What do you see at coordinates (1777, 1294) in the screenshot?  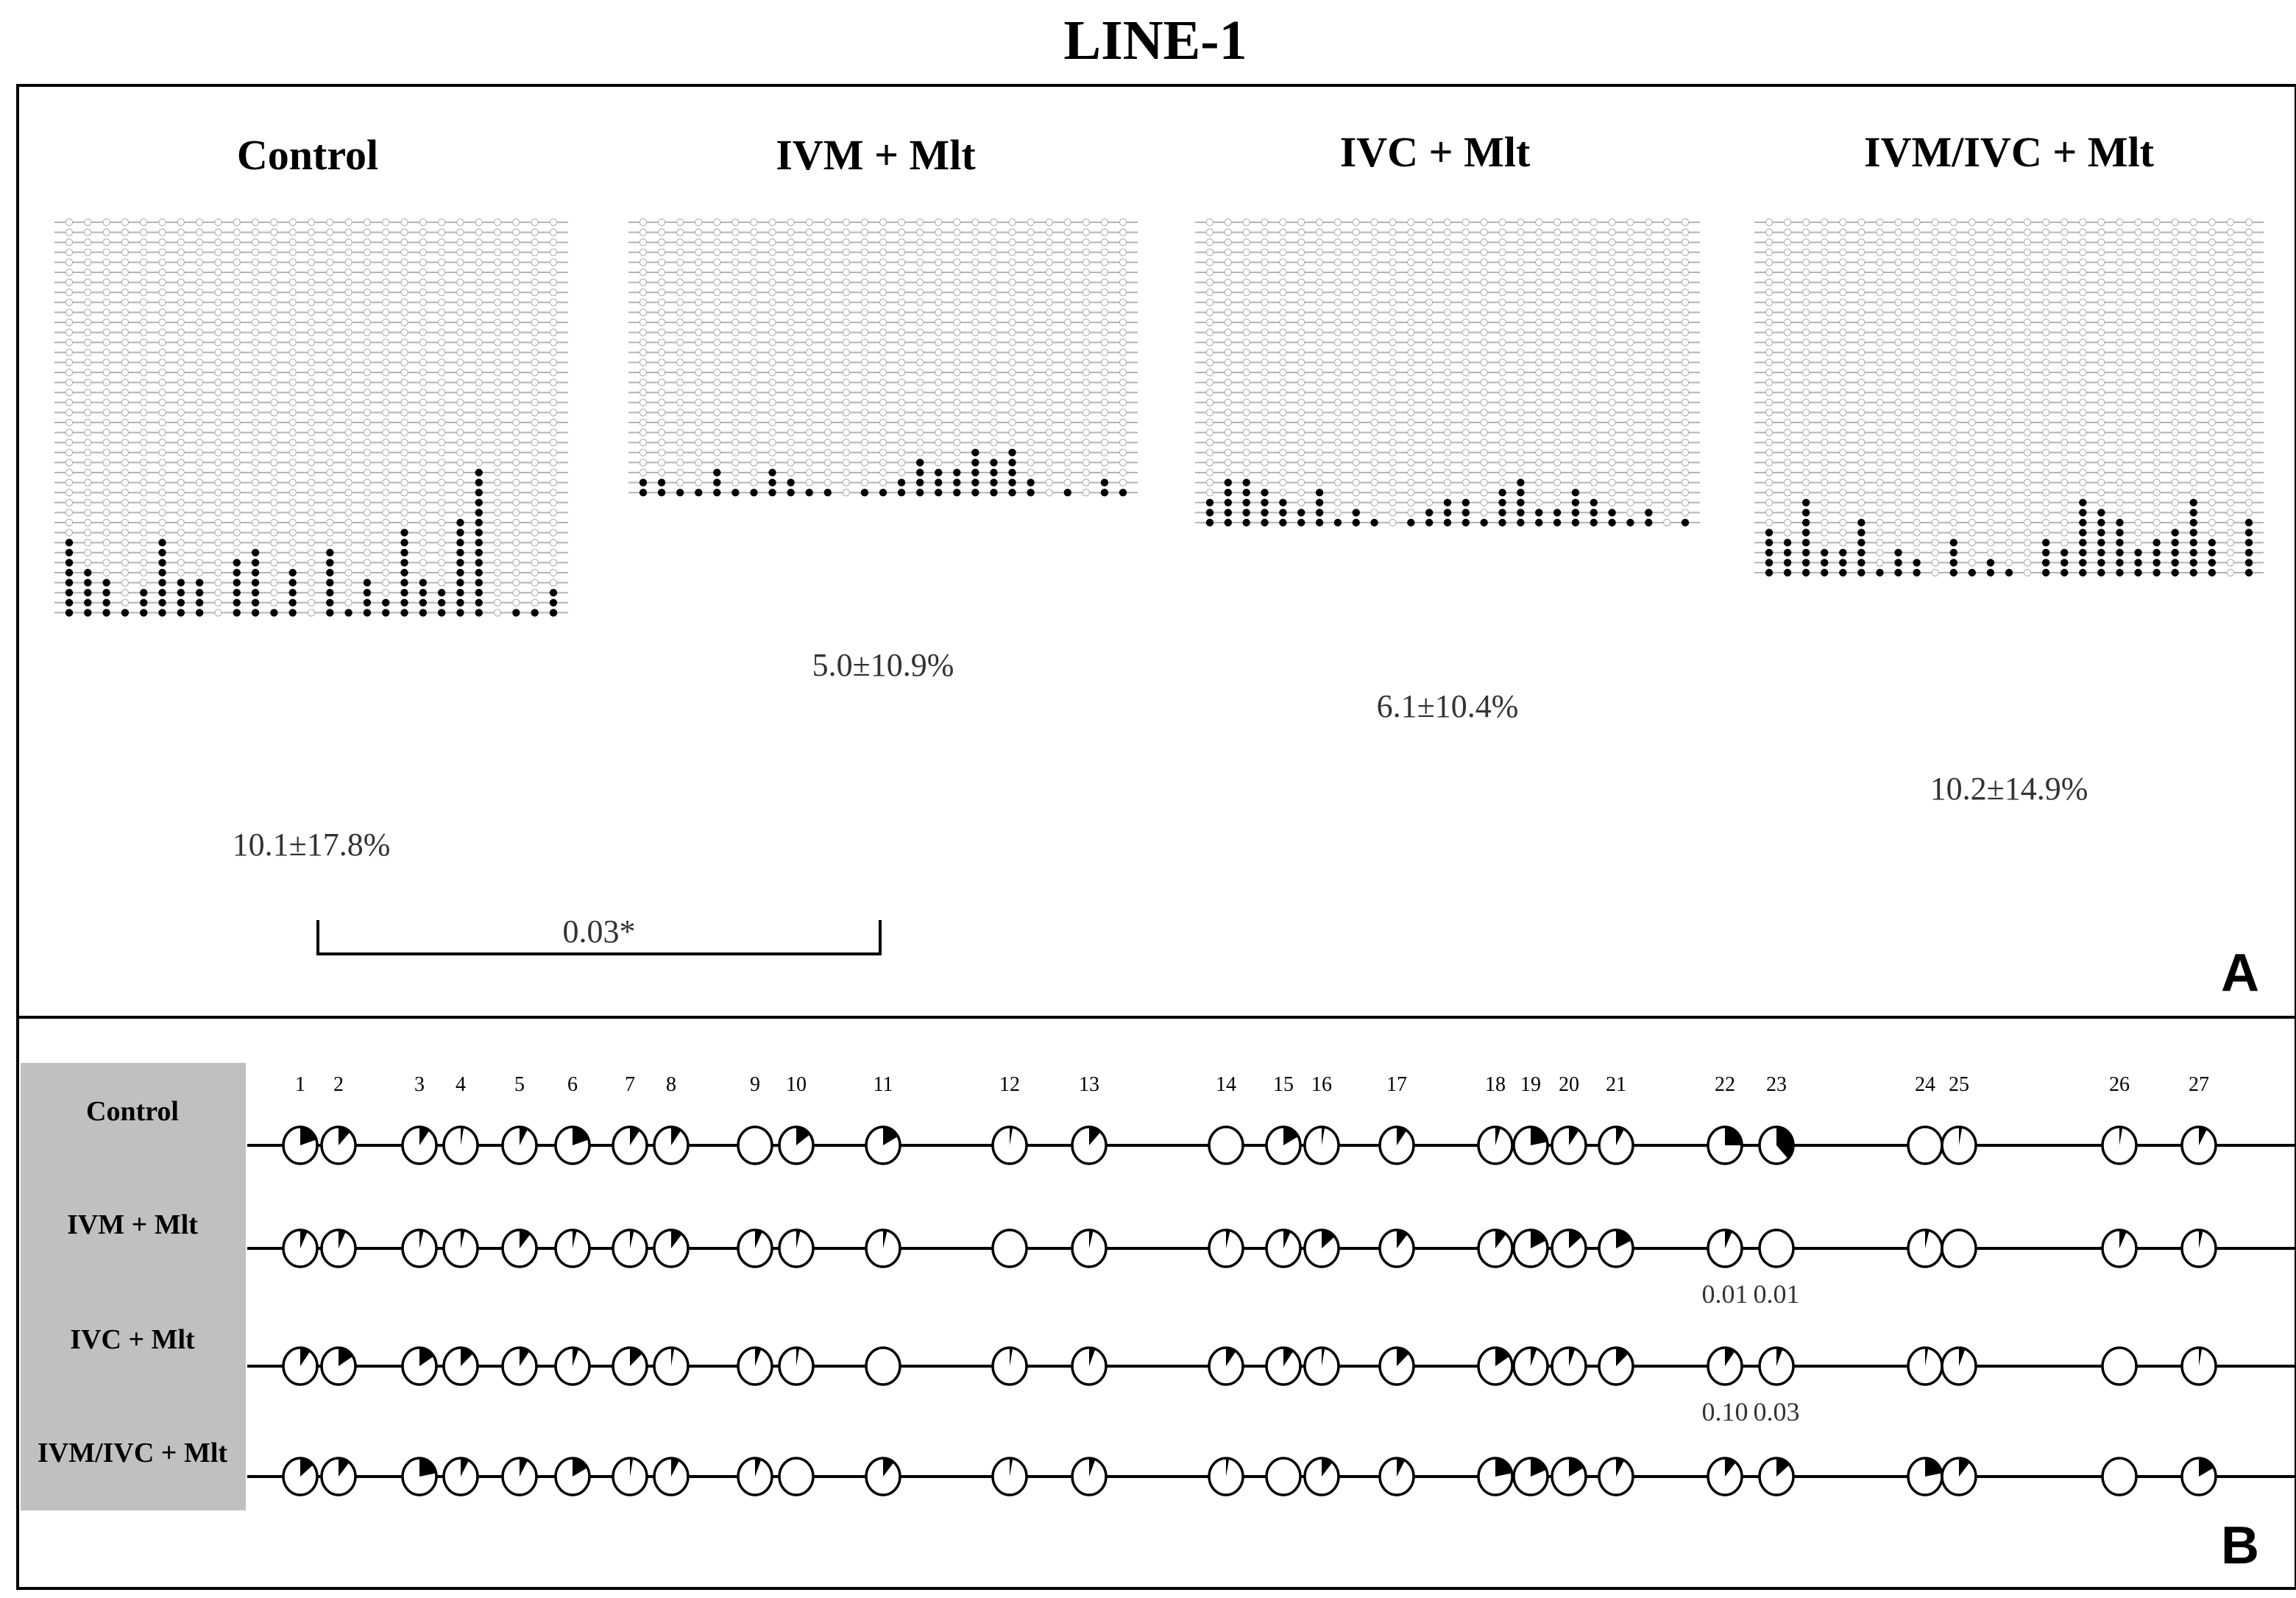 I see `site-p-value: 0.01` at bounding box center [1777, 1294].